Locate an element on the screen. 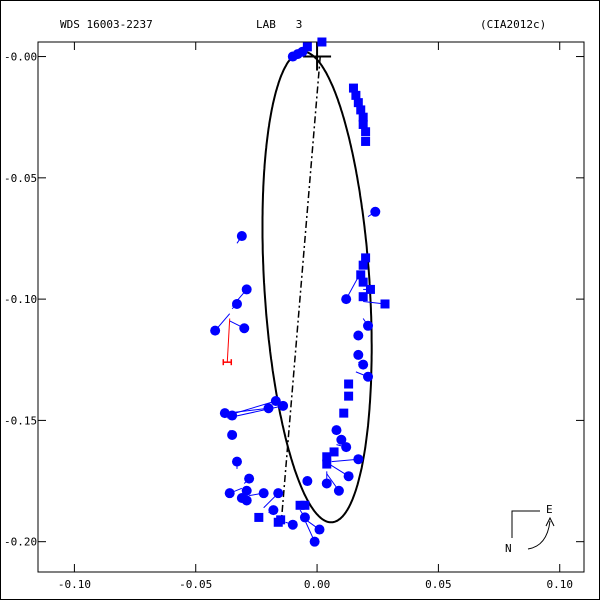 Image resolution: width=600 pixels, height=605 pixels. y-tick-label: -0.20 is located at coordinates (20, 542).